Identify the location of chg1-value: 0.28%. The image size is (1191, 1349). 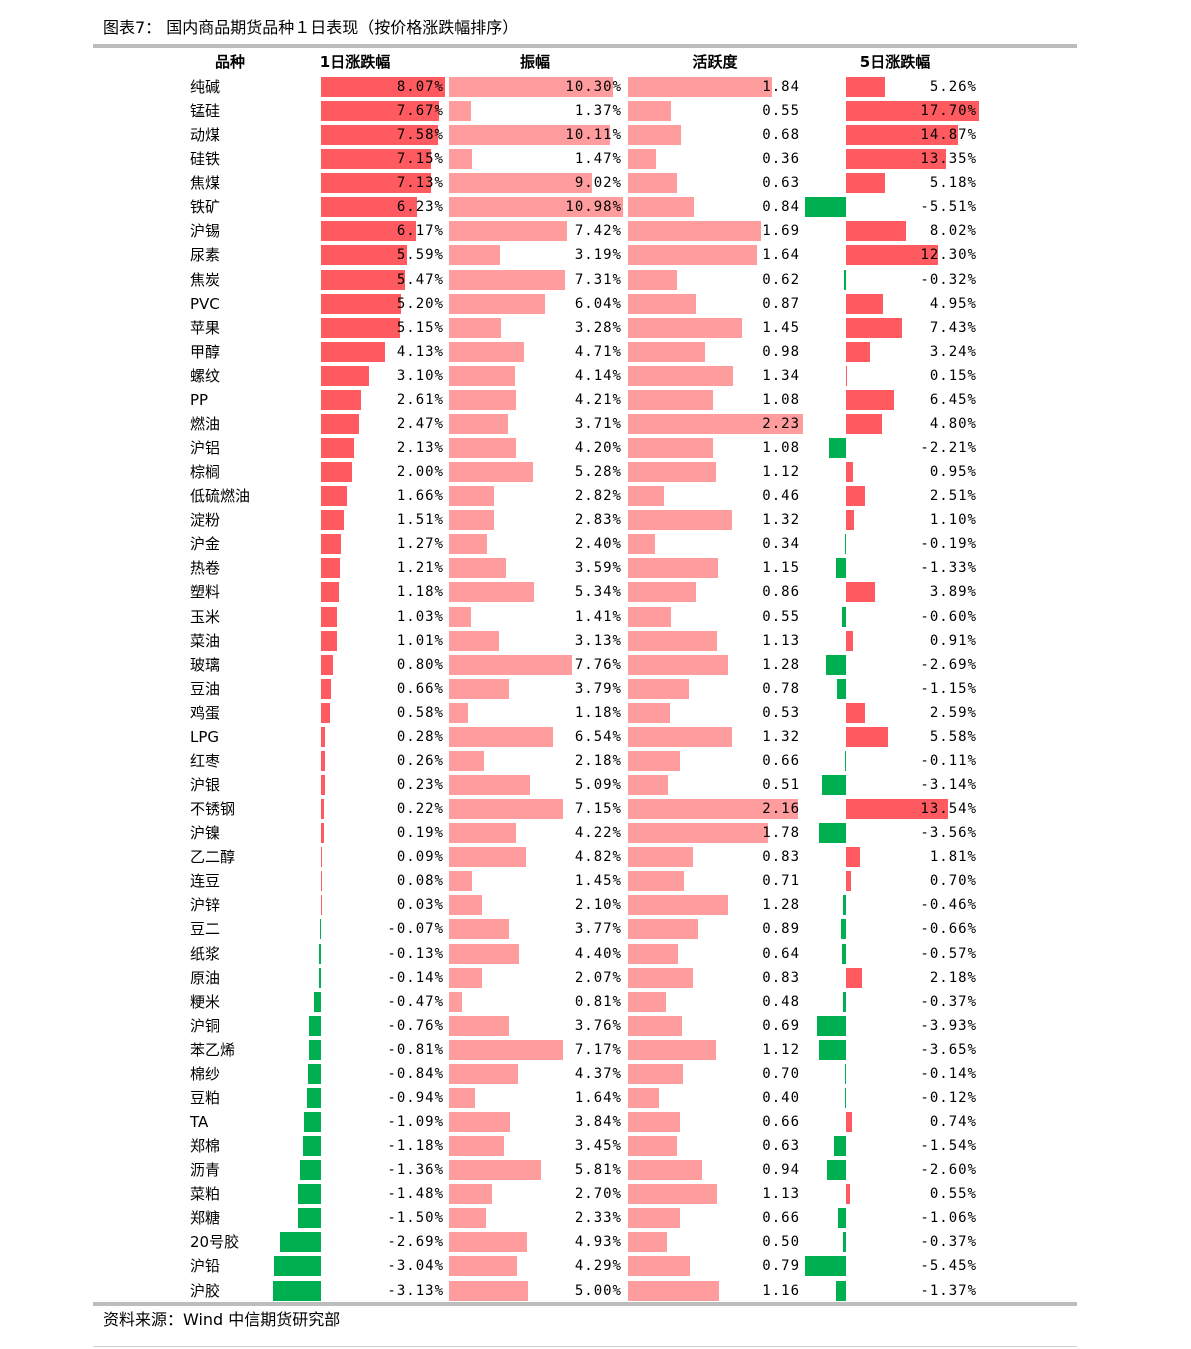
(420, 736).